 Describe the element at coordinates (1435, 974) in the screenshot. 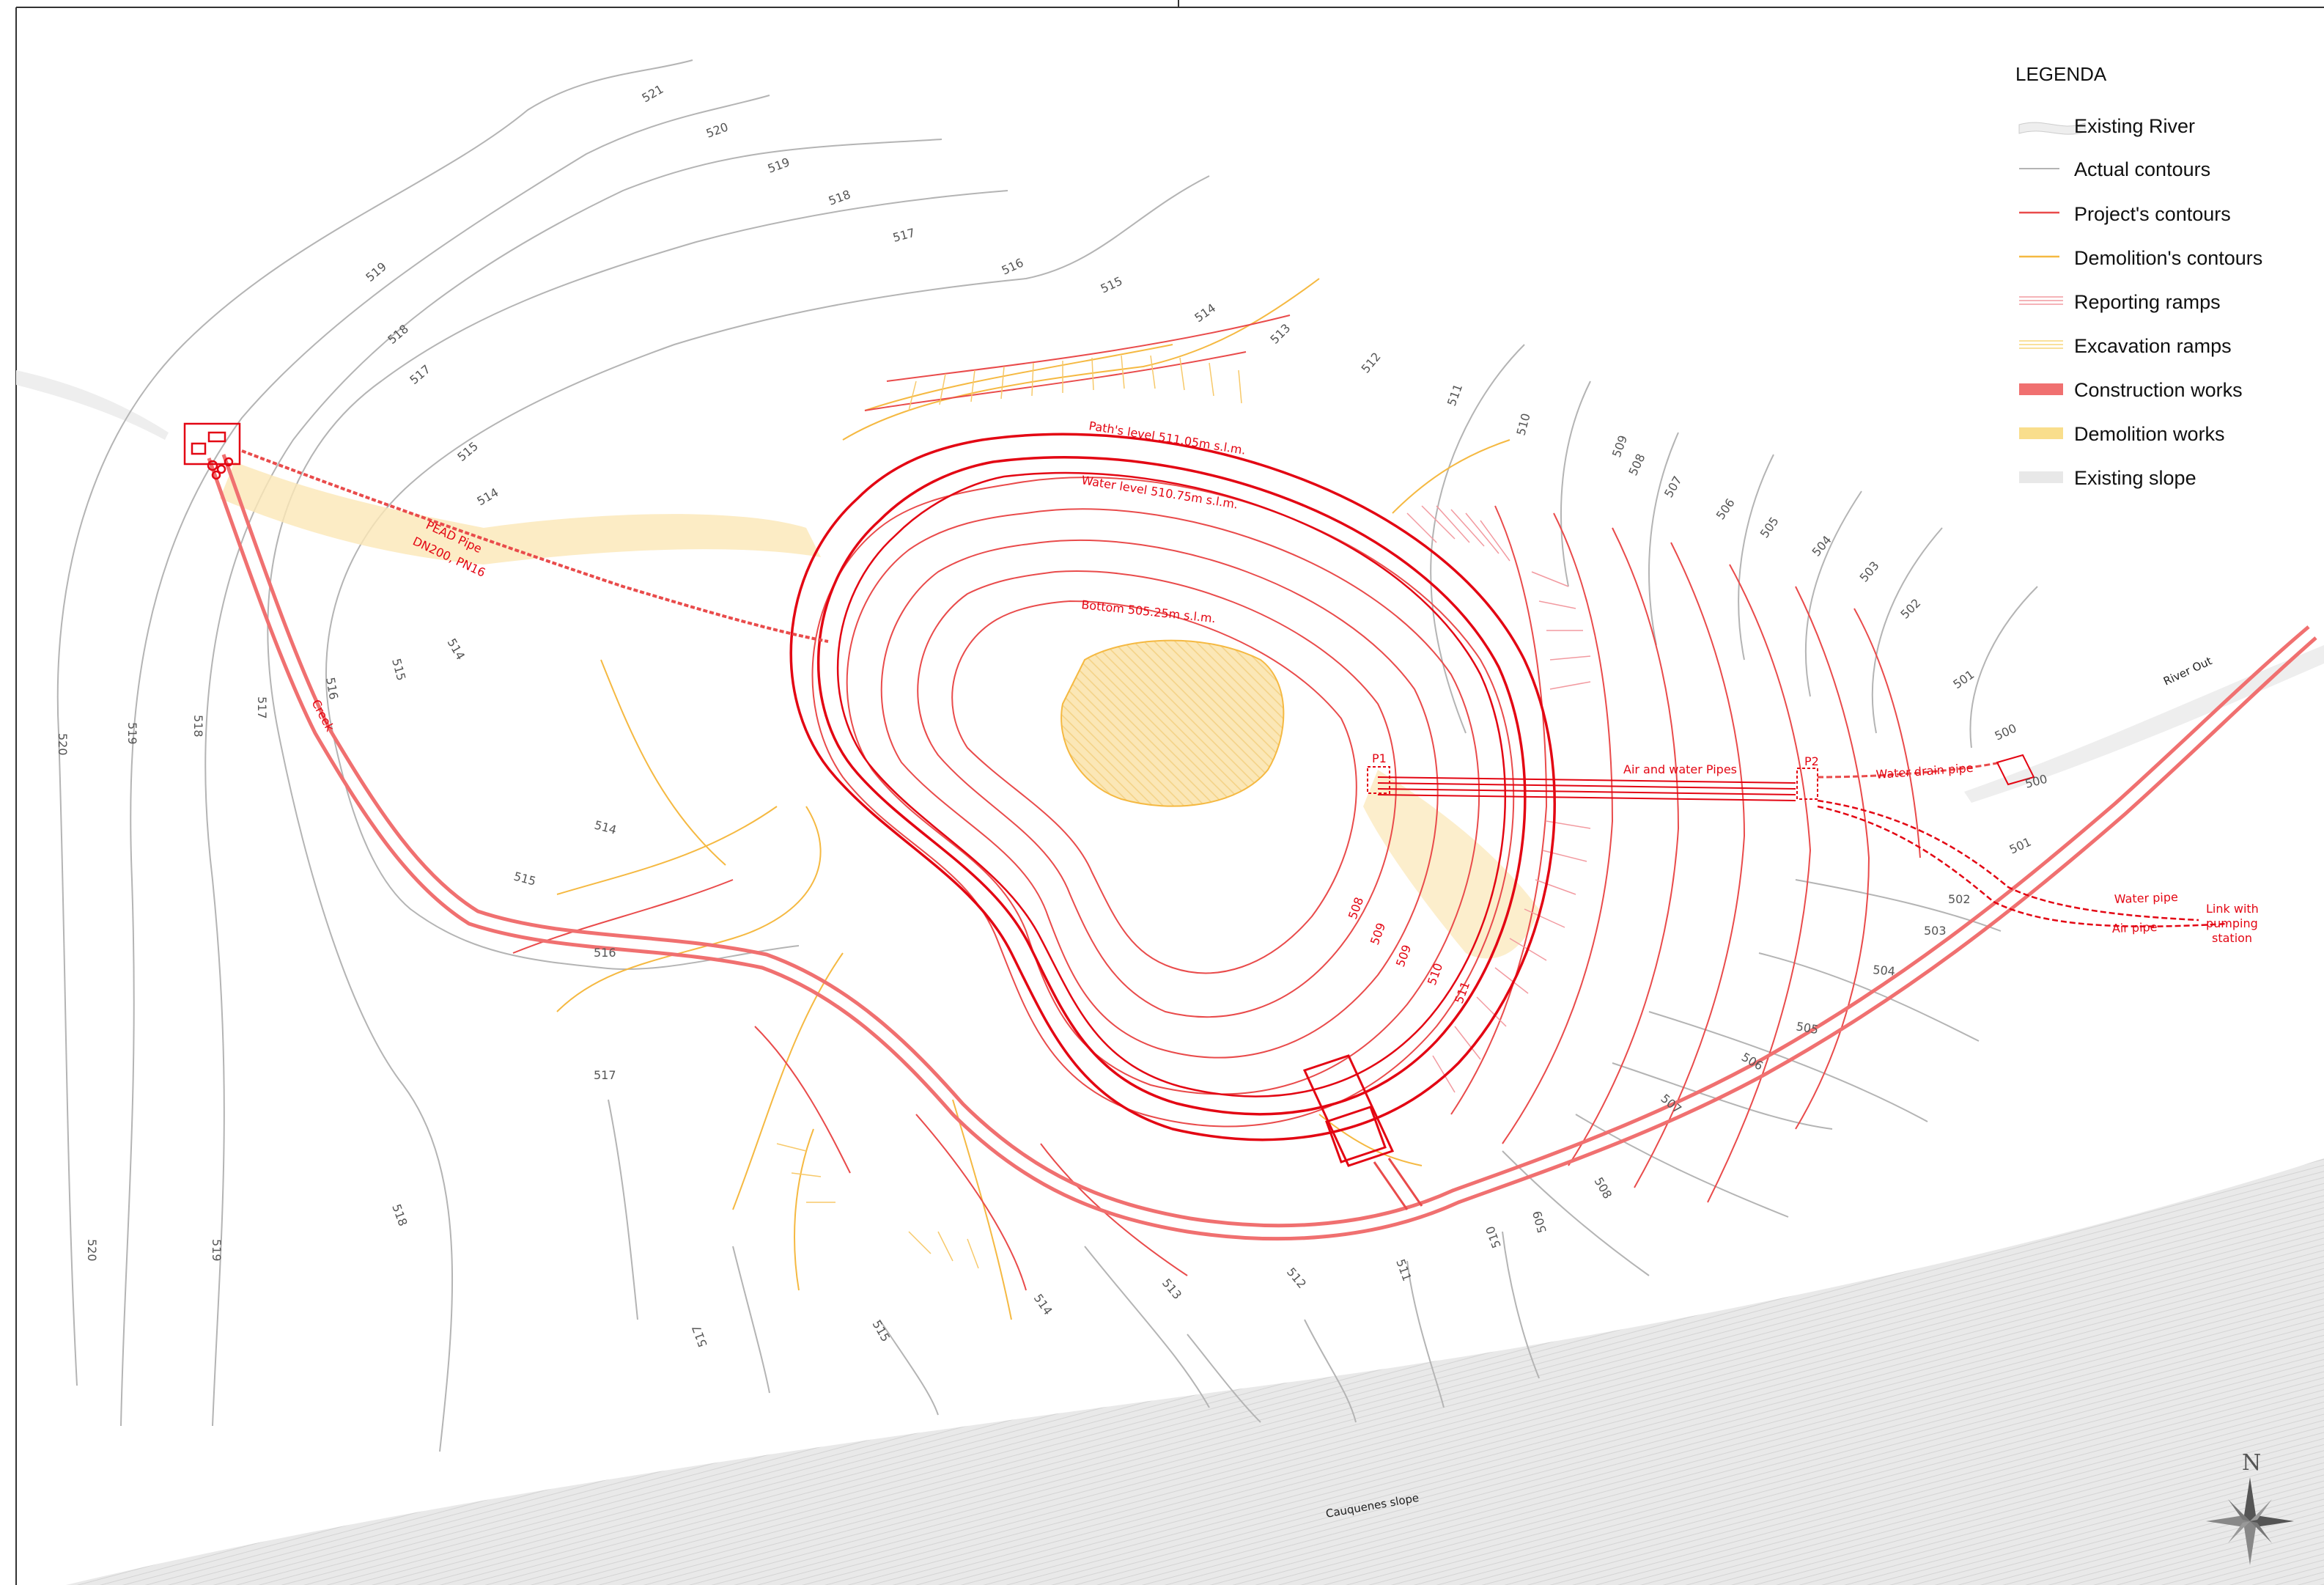

I see `contour-label-red: 510` at that location.